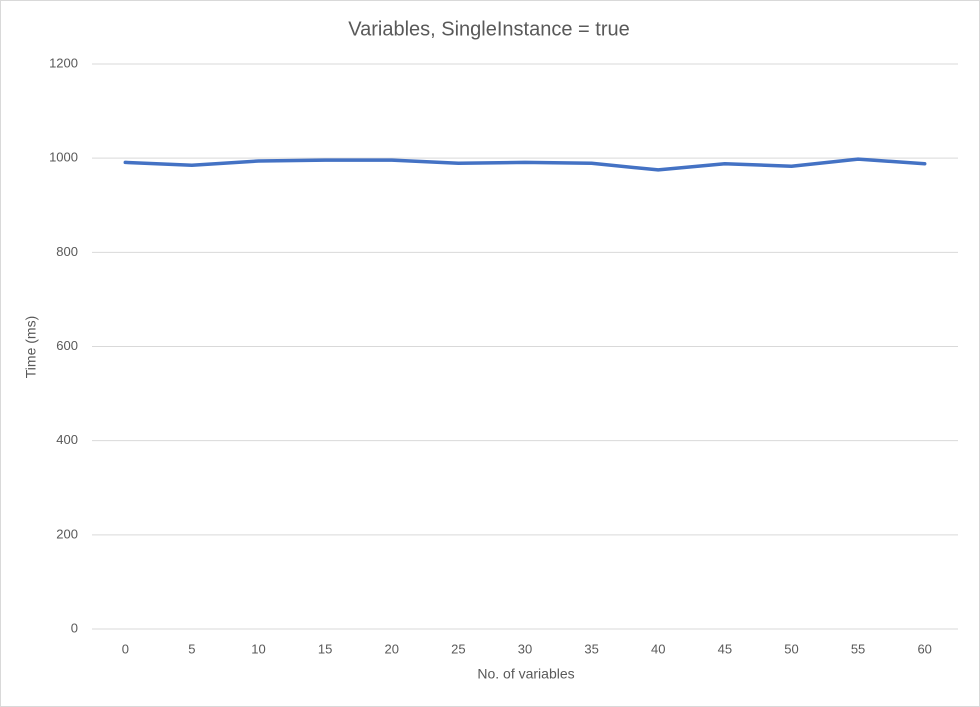  I want to click on y-axis-title: Time (ms), so click(31, 347).